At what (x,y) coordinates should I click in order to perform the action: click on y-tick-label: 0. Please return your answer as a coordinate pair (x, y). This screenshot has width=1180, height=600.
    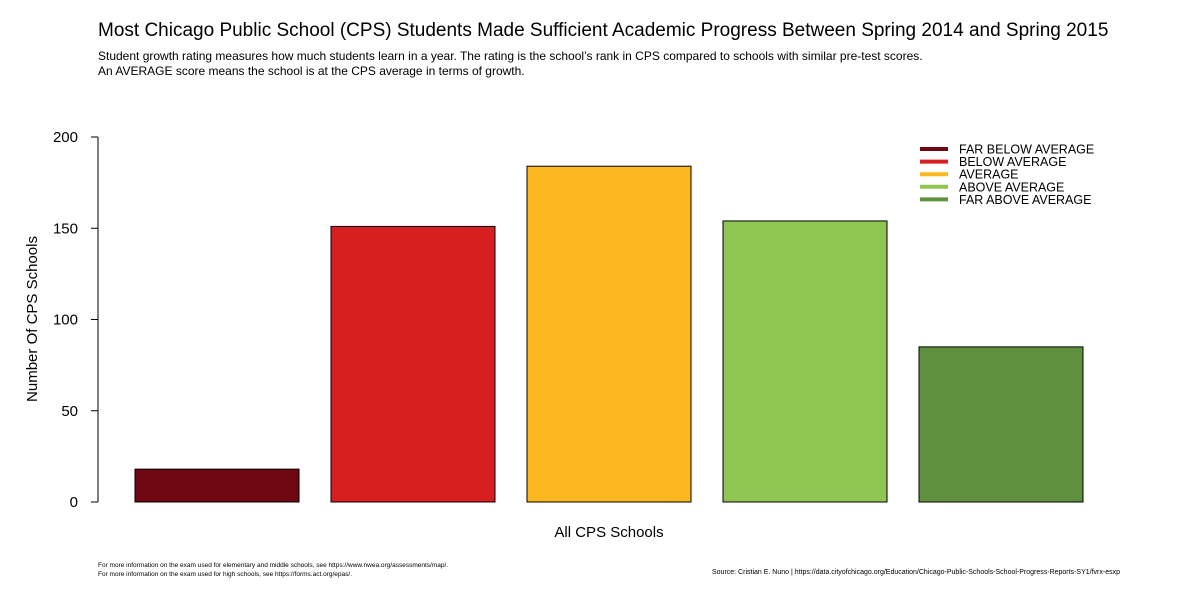
    Looking at the image, I should click on (74, 502).